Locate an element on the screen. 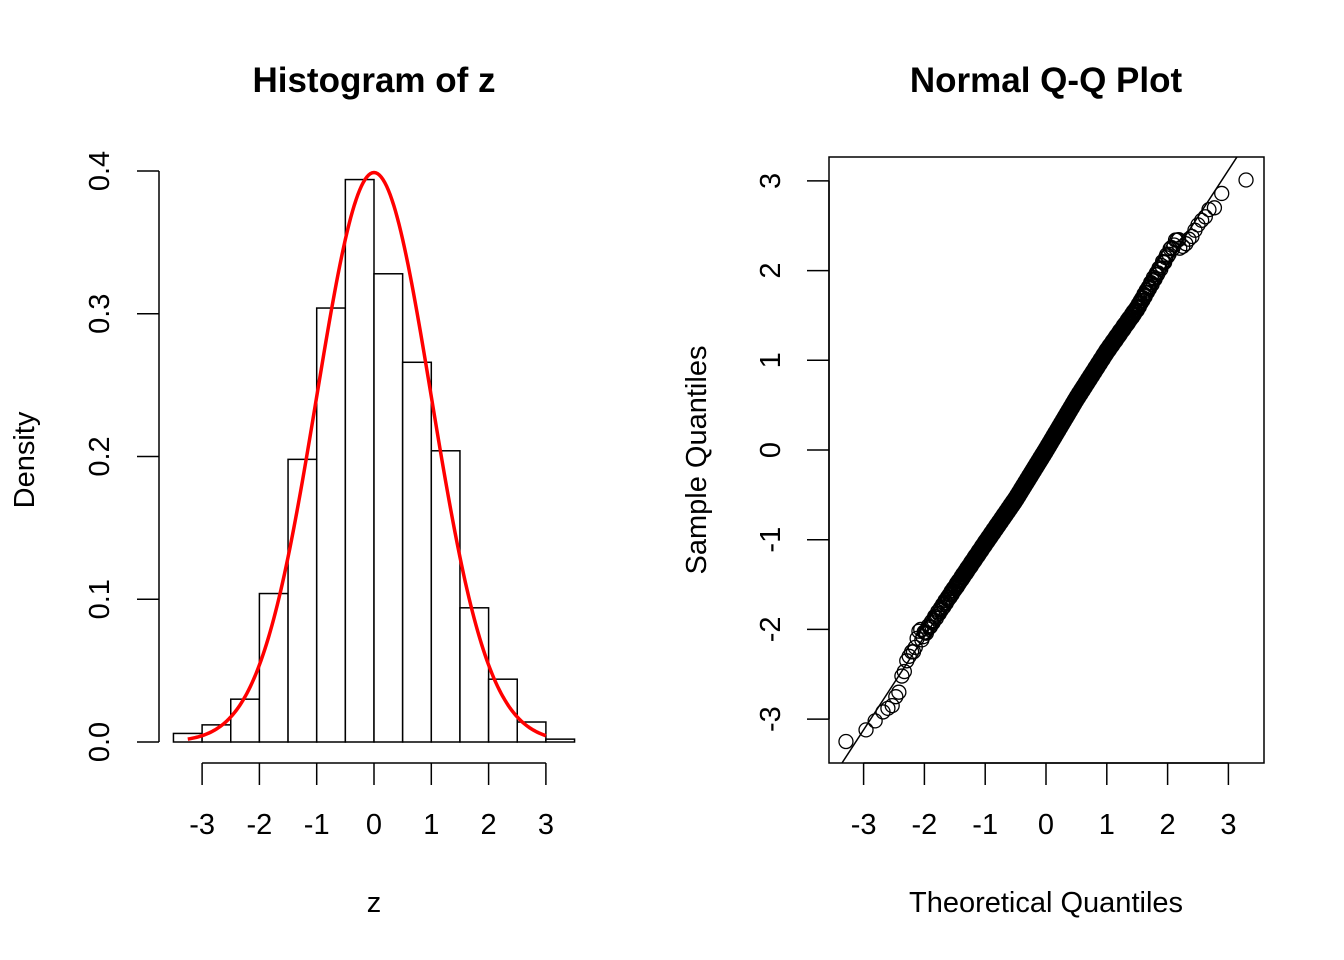 Image resolution: width=1344 pixels, height=960 pixels. qq-x-tick-label: 1 is located at coordinates (1107, 825).